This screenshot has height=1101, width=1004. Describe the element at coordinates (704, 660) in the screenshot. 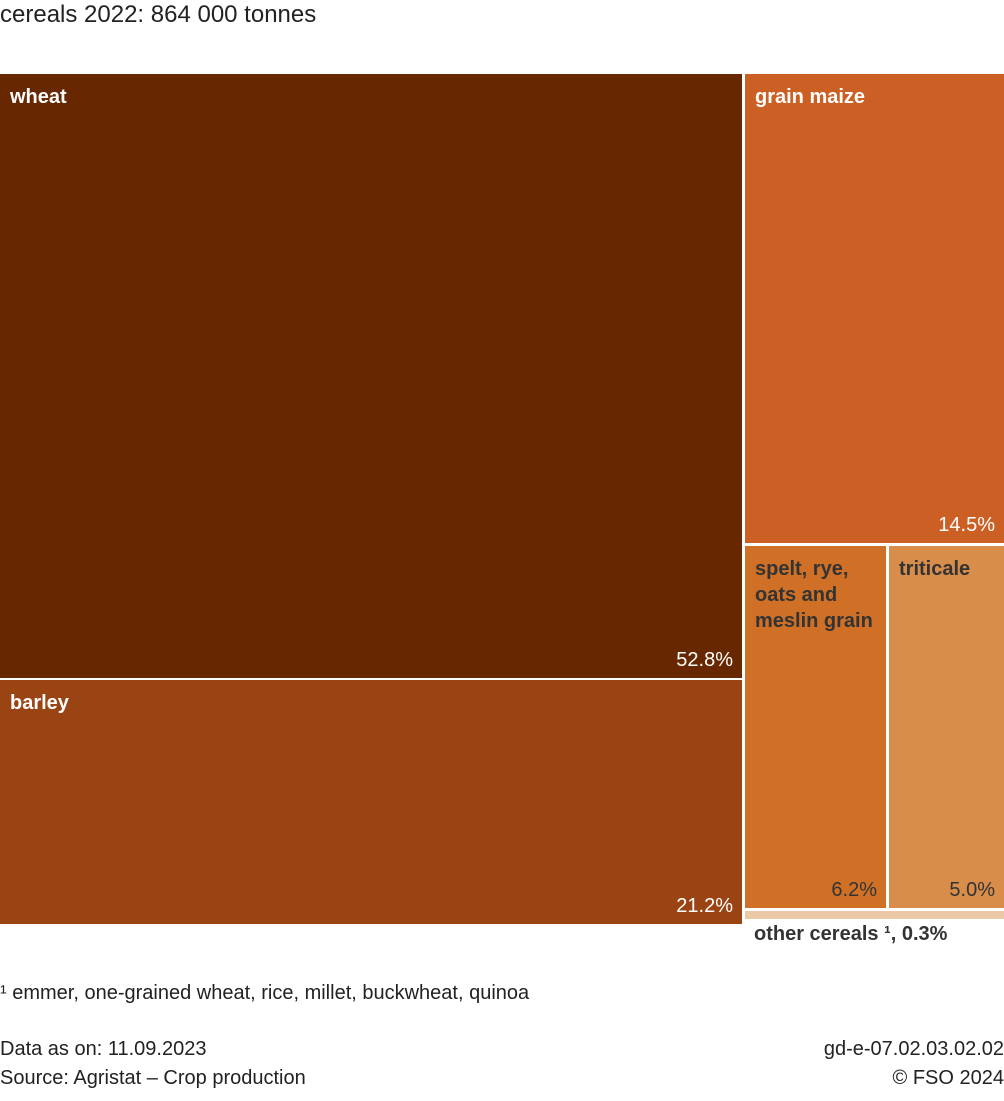

I see `tile-value: 52.8%` at that location.